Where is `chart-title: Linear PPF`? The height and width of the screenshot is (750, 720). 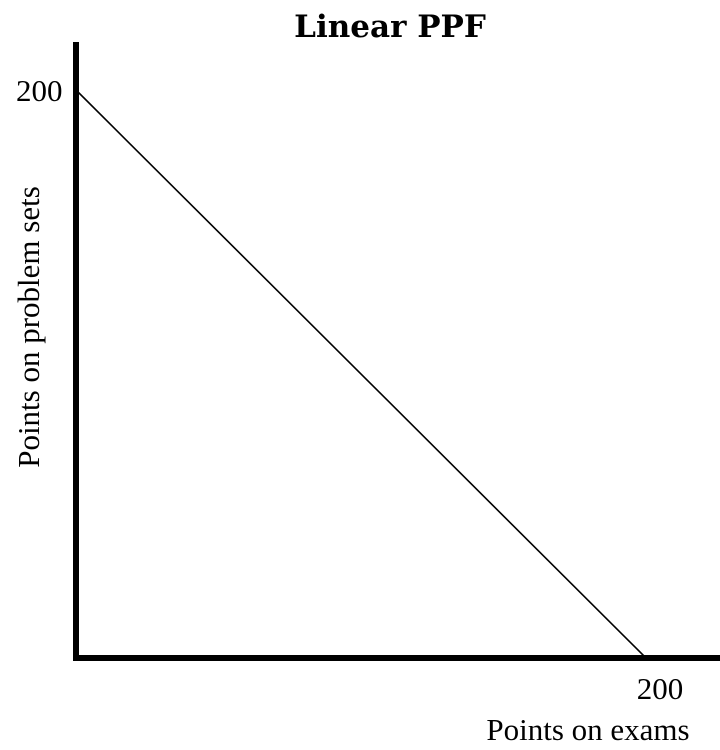 chart-title: Linear PPF is located at coordinates (390, 27).